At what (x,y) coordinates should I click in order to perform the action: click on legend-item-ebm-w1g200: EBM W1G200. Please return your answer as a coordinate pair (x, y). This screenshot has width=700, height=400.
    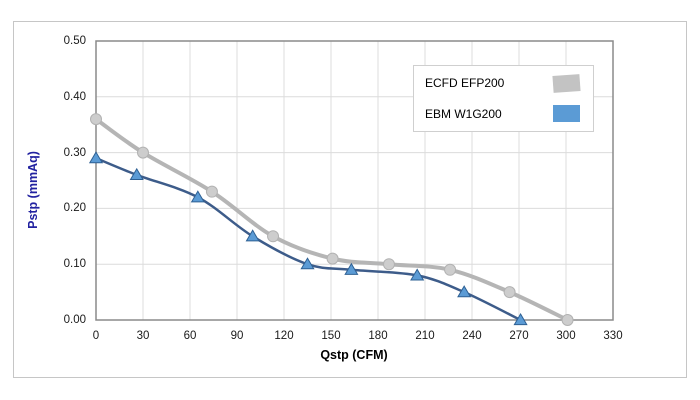
    Looking at the image, I should click on (503, 114).